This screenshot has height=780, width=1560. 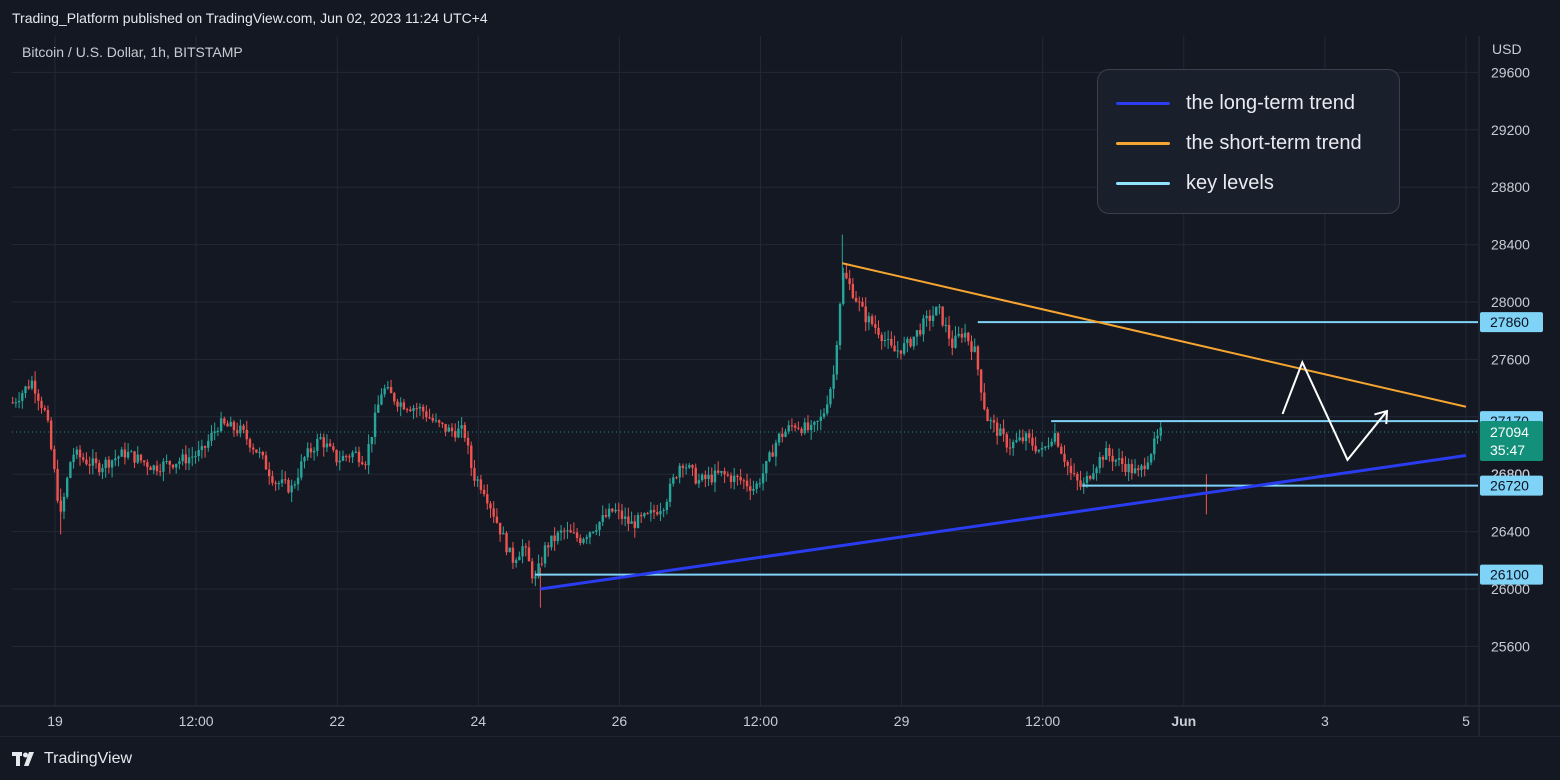 I want to click on key-level-tag-label: 27860, so click(x=1509, y=322).